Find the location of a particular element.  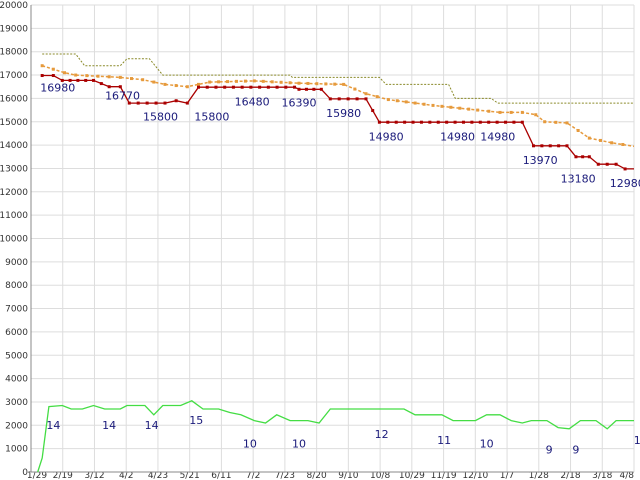

x-tick-label: 10/29 is located at coordinates (412, 475).